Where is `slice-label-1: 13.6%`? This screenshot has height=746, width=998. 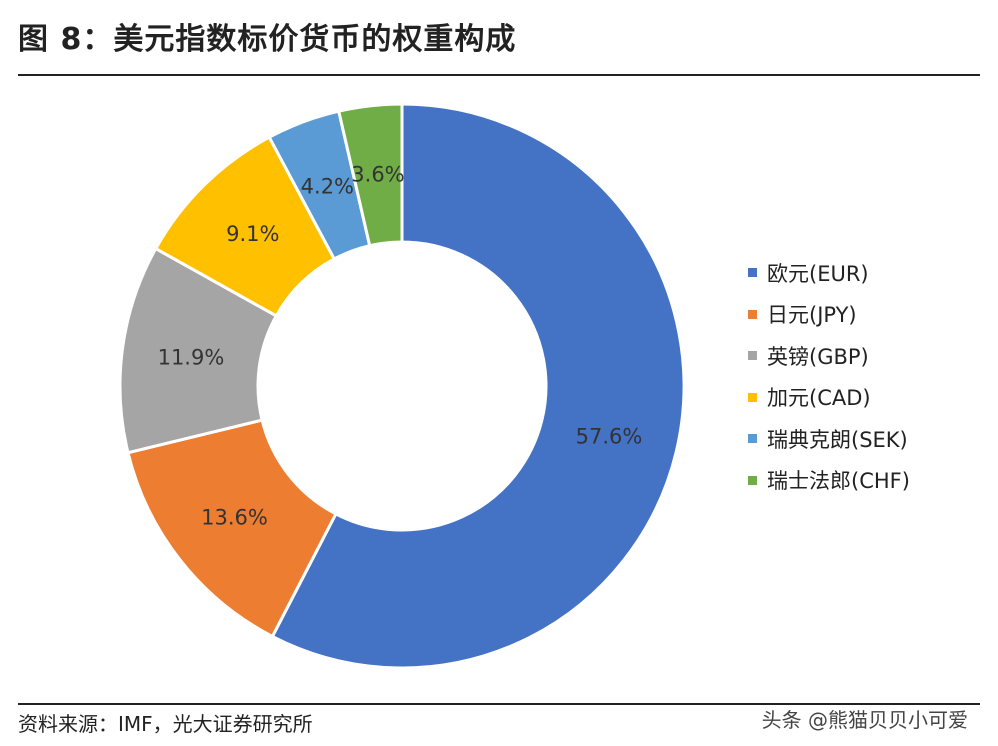
slice-label-1: 13.6% is located at coordinates (234, 518).